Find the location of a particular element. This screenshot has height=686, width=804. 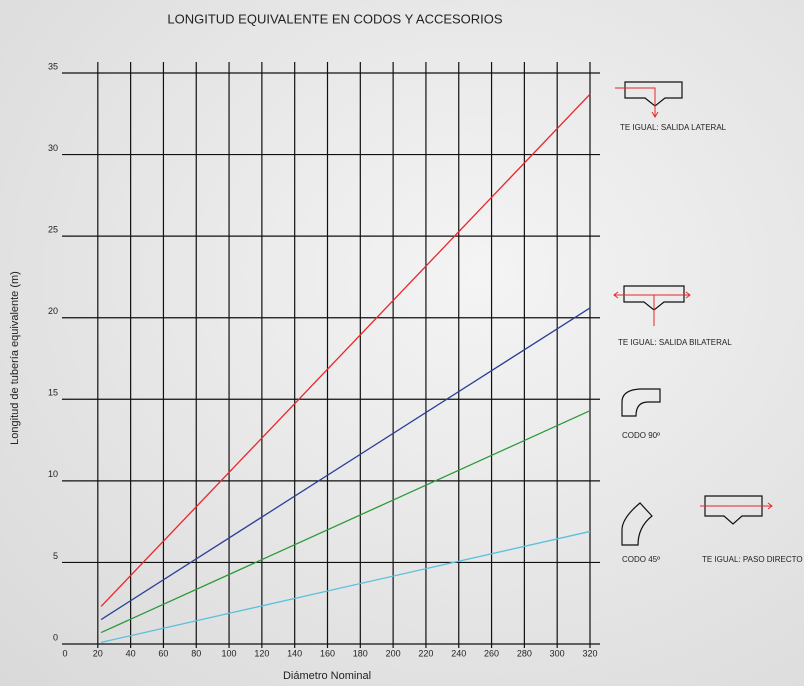

x-tick-label: 240 is located at coordinates (458, 653).